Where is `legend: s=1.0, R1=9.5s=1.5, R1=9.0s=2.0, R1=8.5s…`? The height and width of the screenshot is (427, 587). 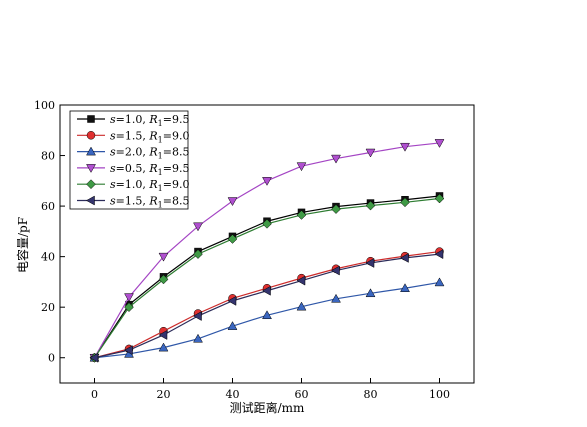 legend: s=1.0, R1=9.5s=1.5, R1=9.0s=2.0, R1=8.5s… is located at coordinates (129, 160).